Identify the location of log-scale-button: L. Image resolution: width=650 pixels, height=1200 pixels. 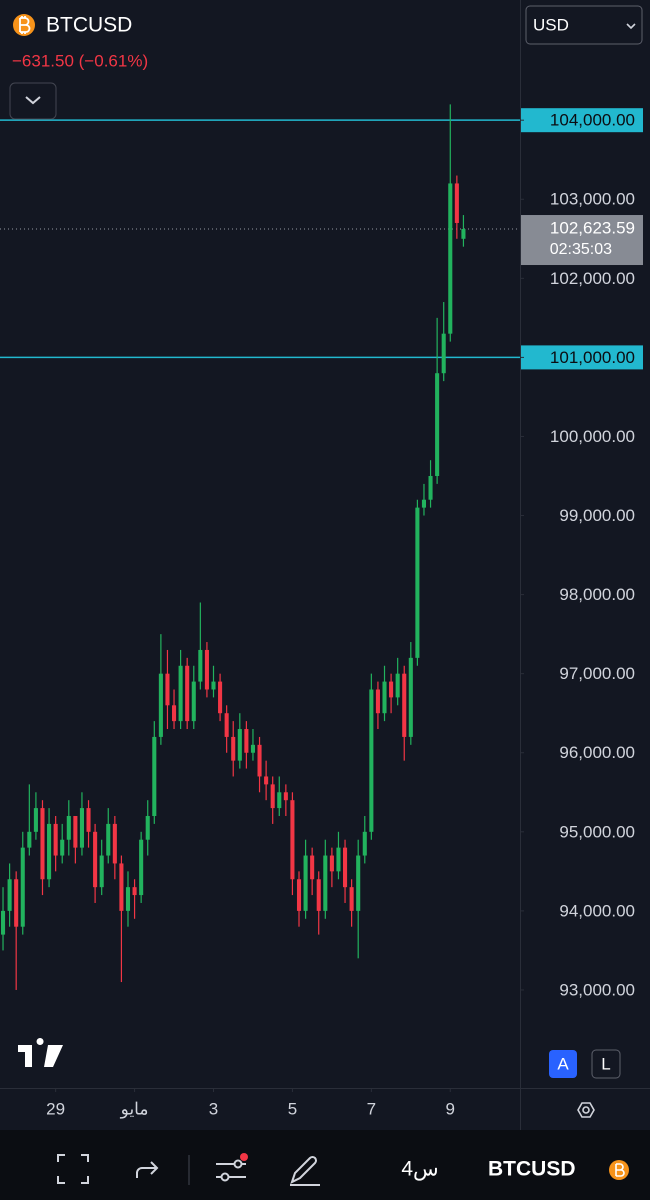
(606, 1064).